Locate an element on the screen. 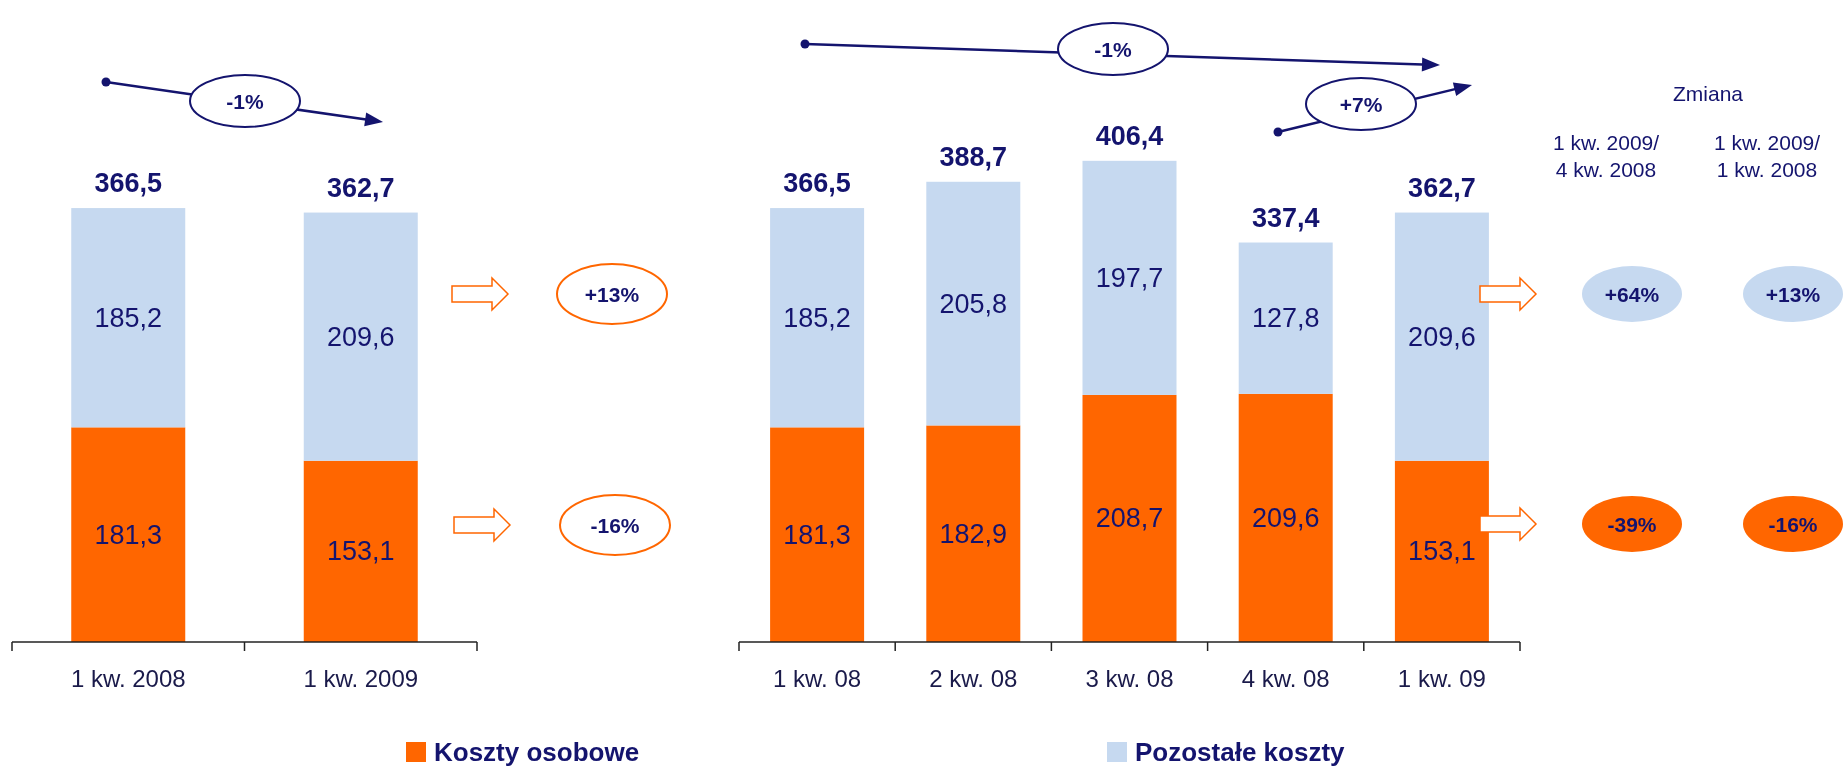 This screenshot has width=1847, height=778. total-label: 388,7 is located at coordinates (973, 156).